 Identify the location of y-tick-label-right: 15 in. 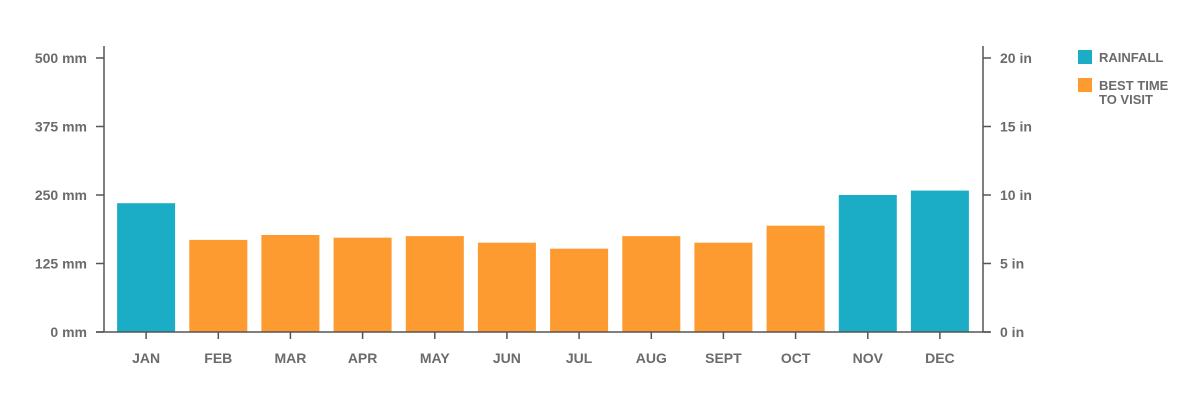
(1016, 127).